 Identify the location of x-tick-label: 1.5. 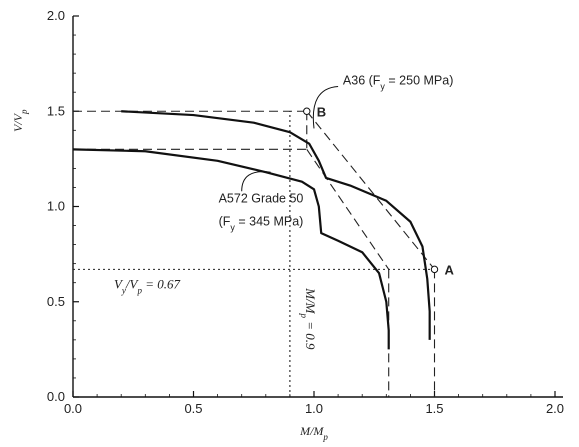
(434, 408).